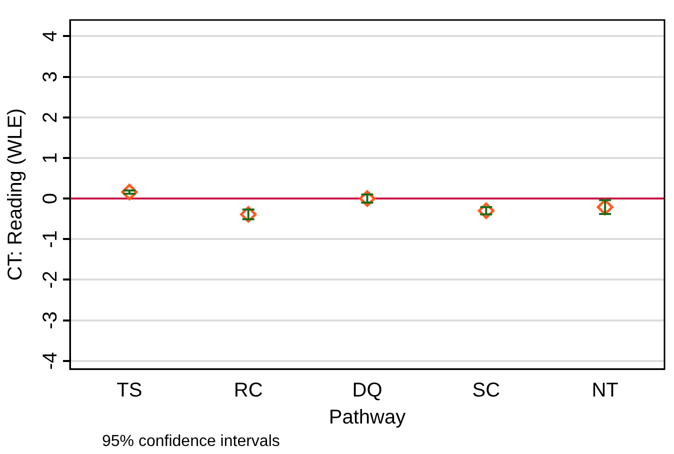 The height and width of the screenshot is (454, 674). Describe the element at coordinates (51, 36) in the screenshot. I see `y-tick-label: 4` at that location.